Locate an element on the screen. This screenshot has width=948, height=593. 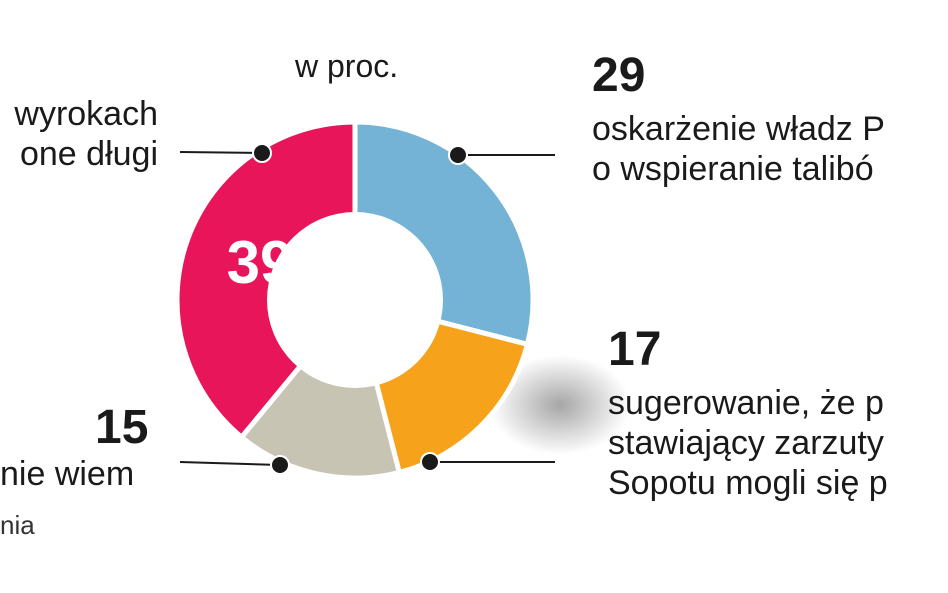
source-note: nia is located at coordinates (17, 525).